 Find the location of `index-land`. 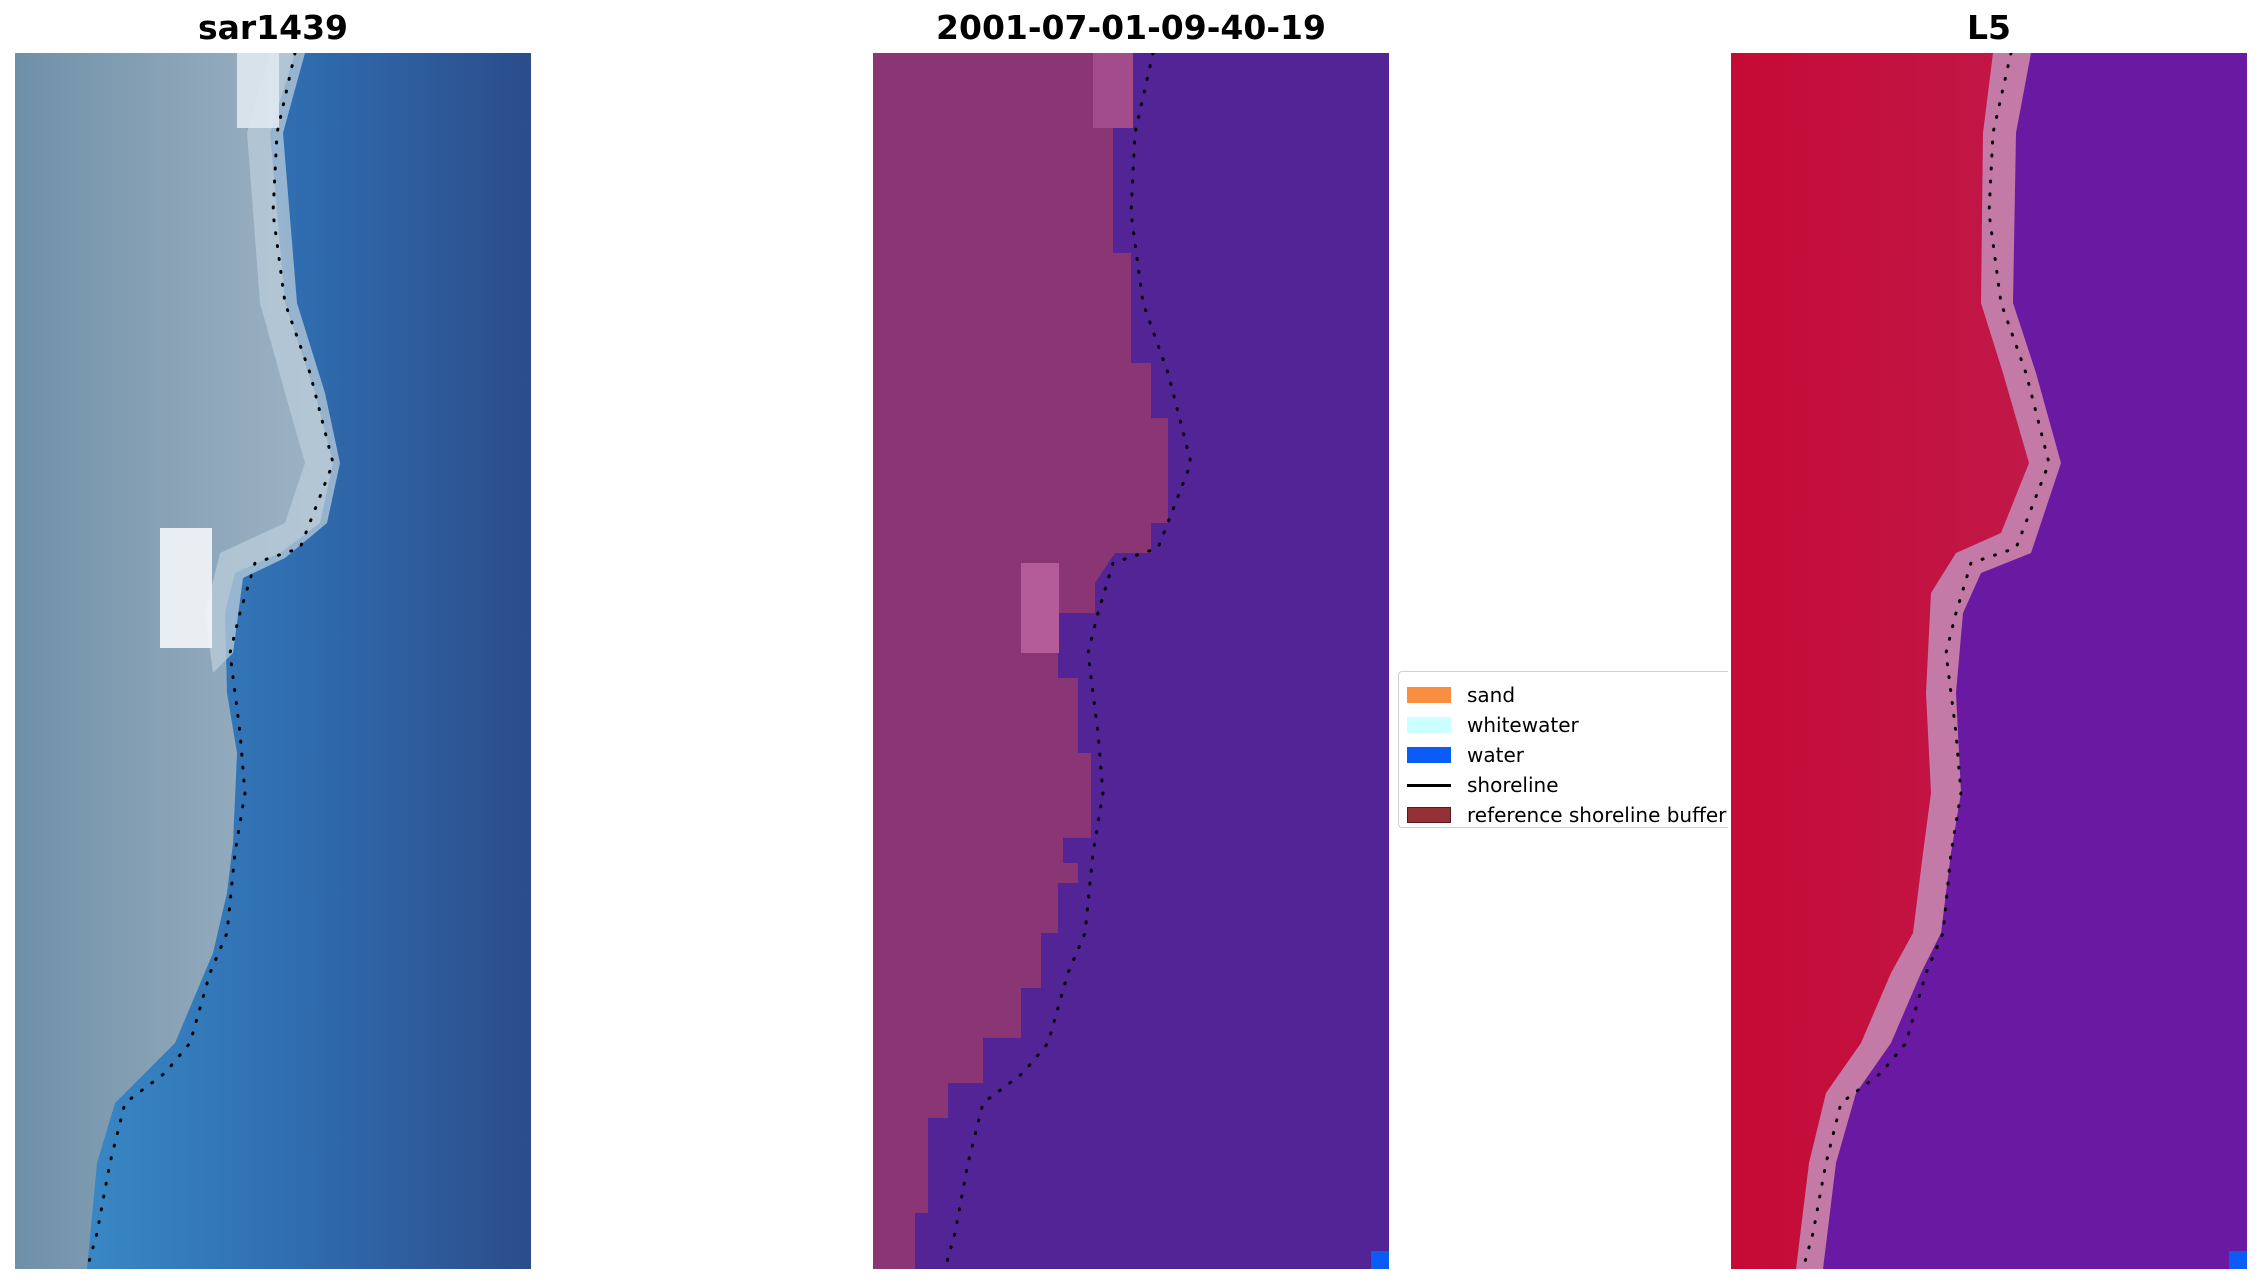

index-land is located at coordinates (1880, 661).